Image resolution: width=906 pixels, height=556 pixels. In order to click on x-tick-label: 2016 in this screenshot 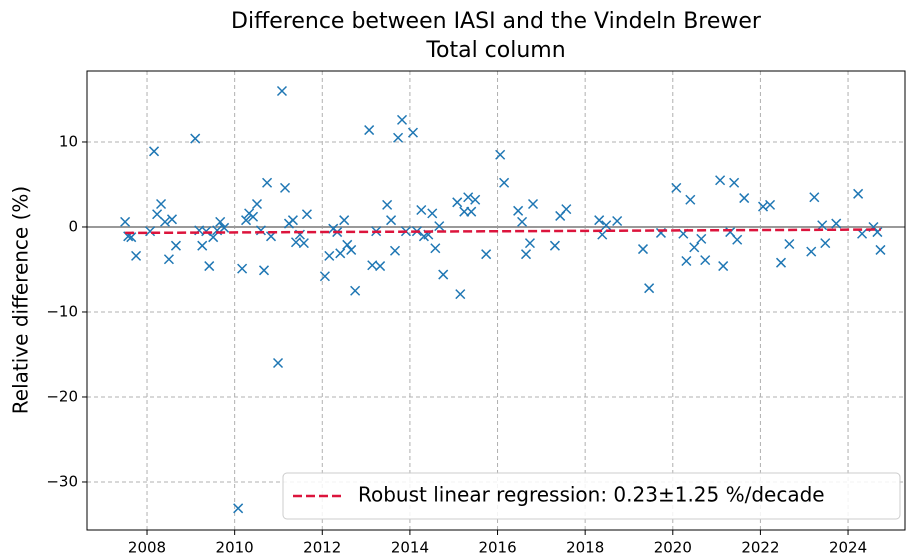, I will do `click(497, 547)`.